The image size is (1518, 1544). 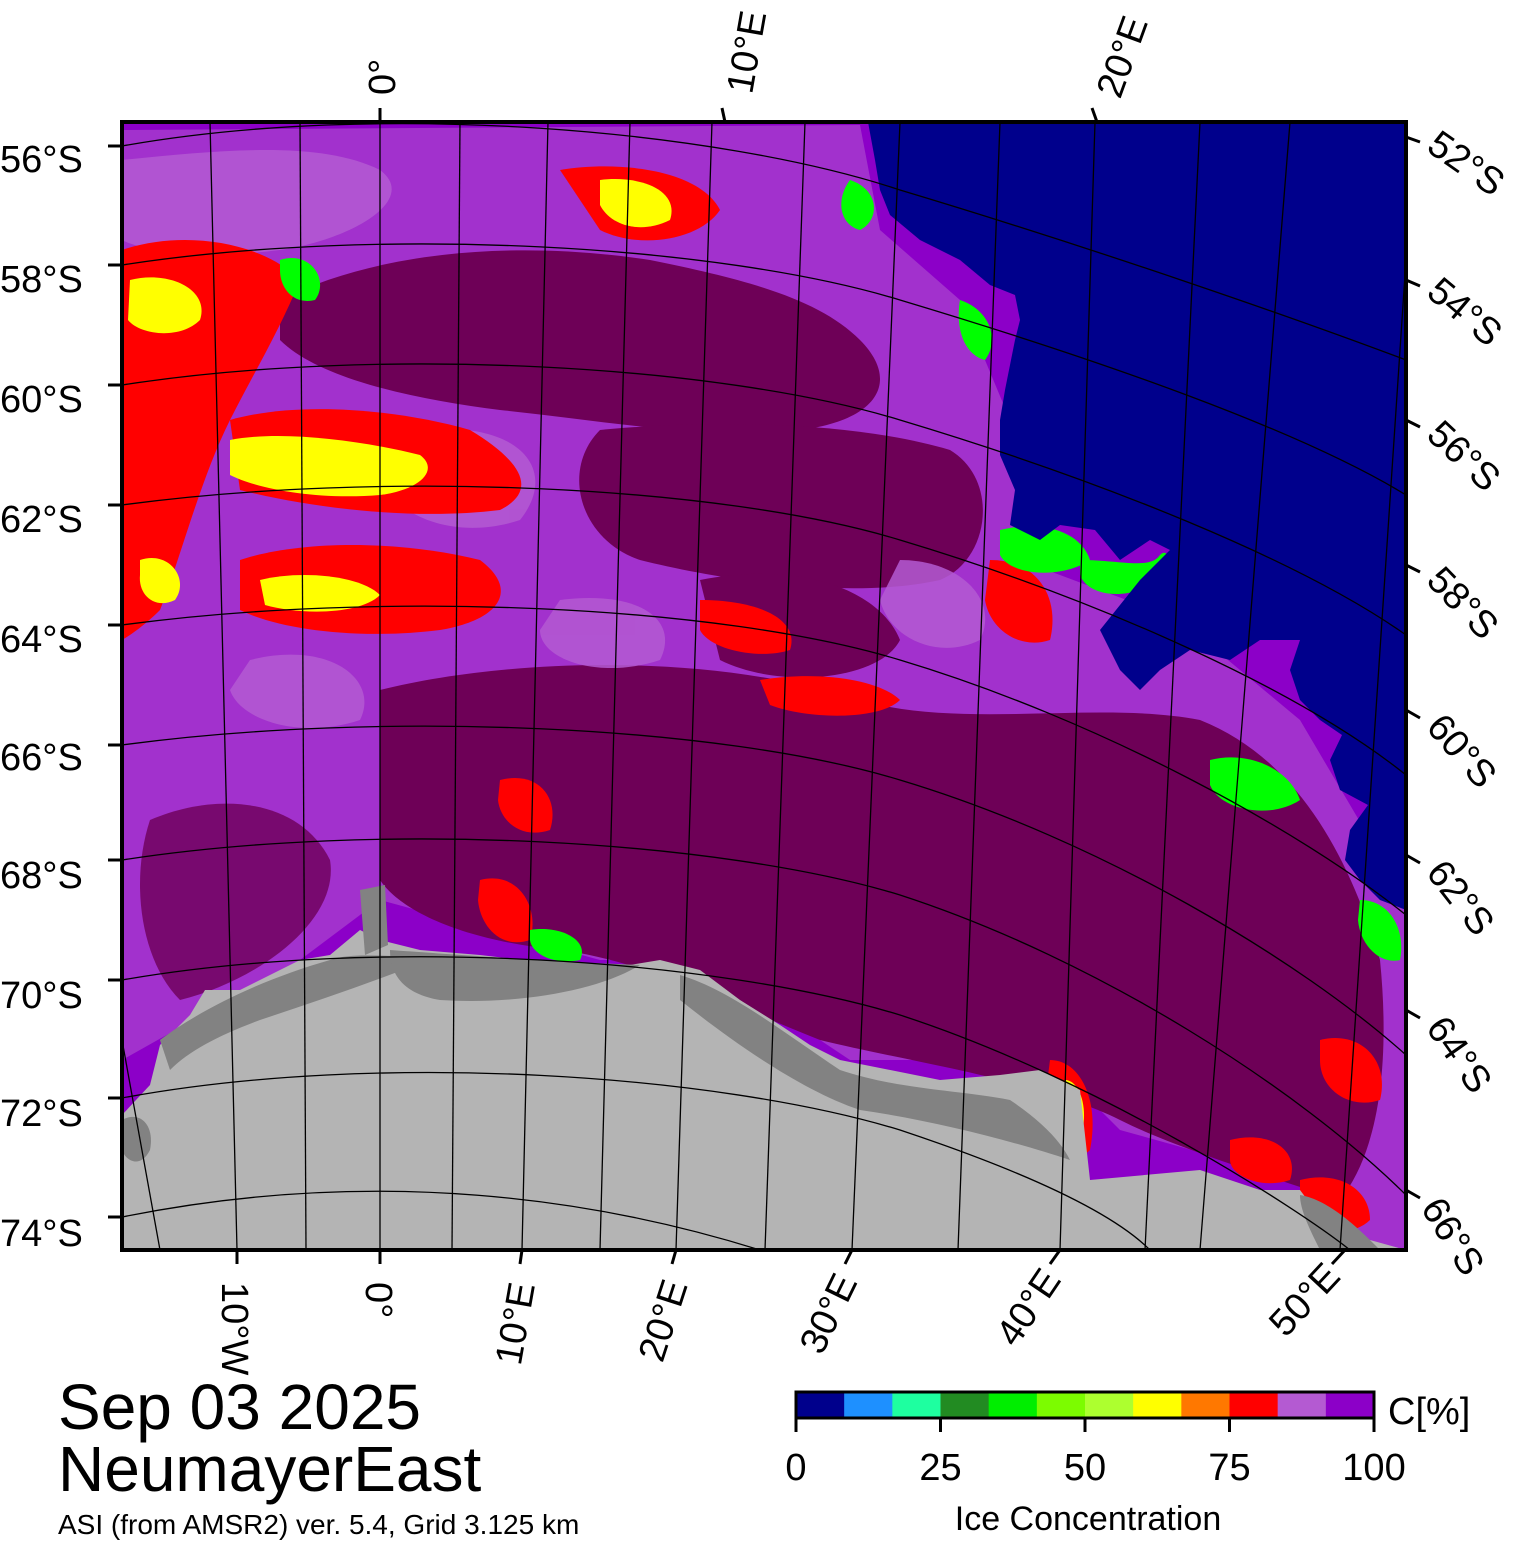 What do you see at coordinates (41, 1114) in the screenshot?
I see `lat-label-left-72: 72°S` at bounding box center [41, 1114].